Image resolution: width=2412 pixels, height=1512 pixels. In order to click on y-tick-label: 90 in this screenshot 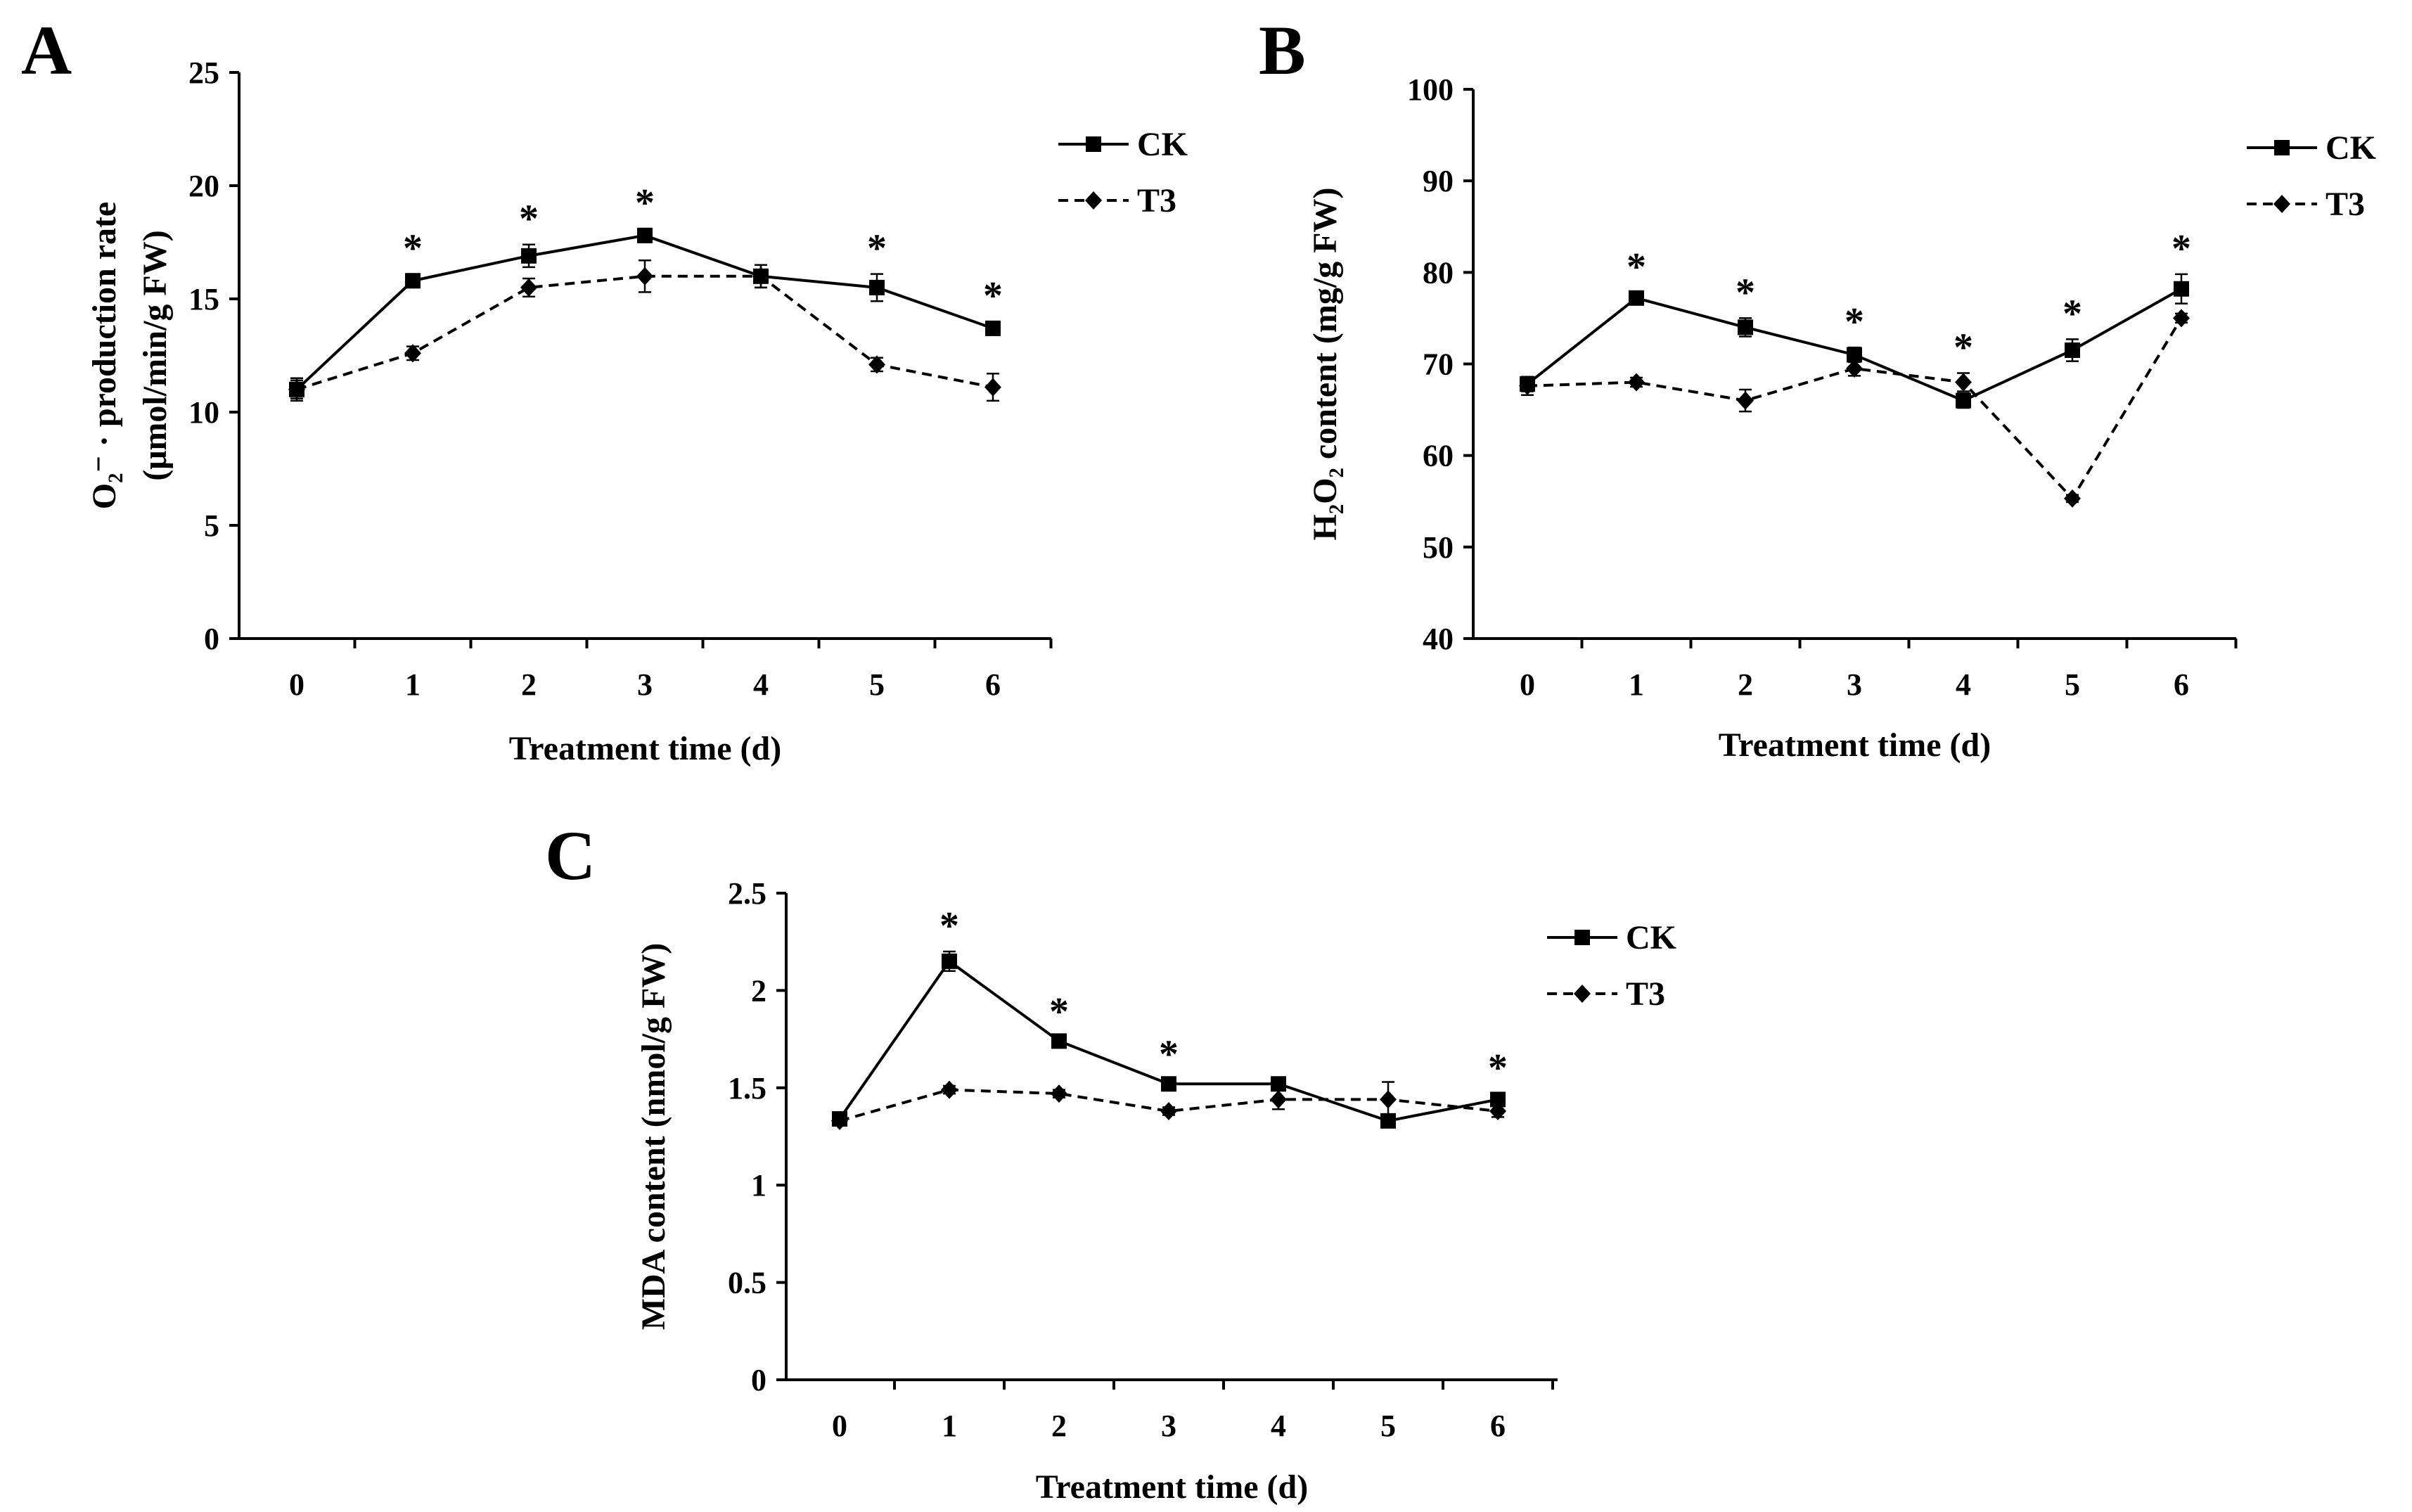, I will do `click(1439, 181)`.